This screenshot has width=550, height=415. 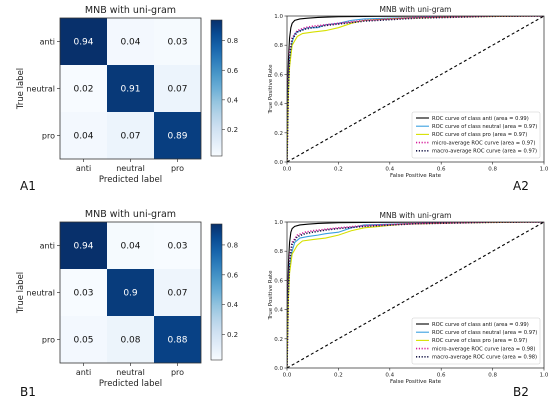 What do you see at coordinates (48, 136) in the screenshot?
I see `y-tick-label: pro` at bounding box center [48, 136].